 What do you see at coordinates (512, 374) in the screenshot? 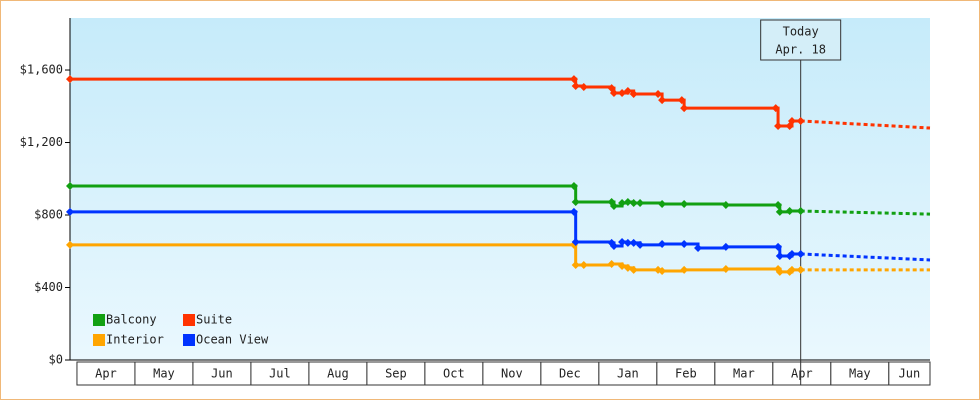
I see `x-tick-label: Nov` at bounding box center [512, 374].